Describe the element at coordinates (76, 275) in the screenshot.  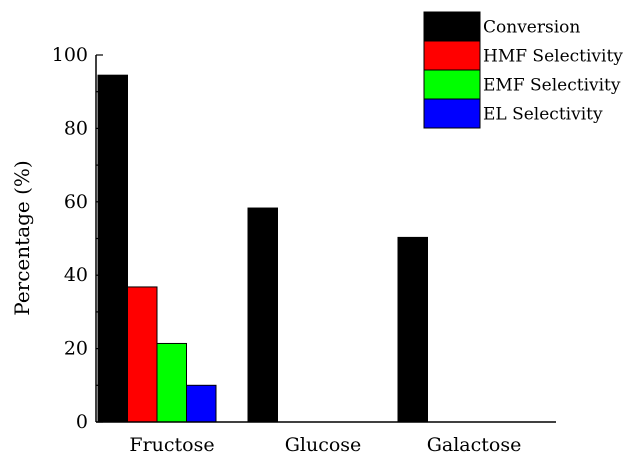
I see `y-tick-label: 40` at that location.